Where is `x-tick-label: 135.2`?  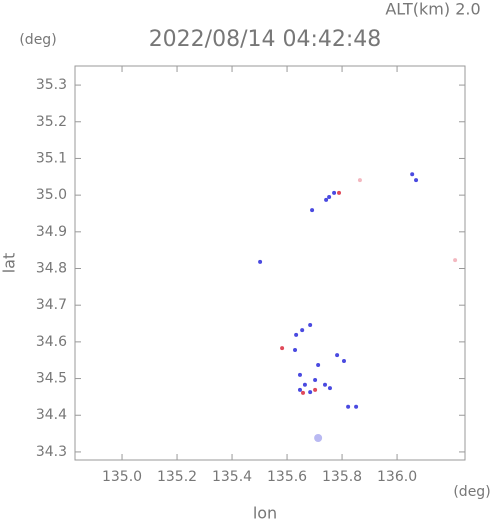
x-tick-label: 135.2 is located at coordinates (177, 477).